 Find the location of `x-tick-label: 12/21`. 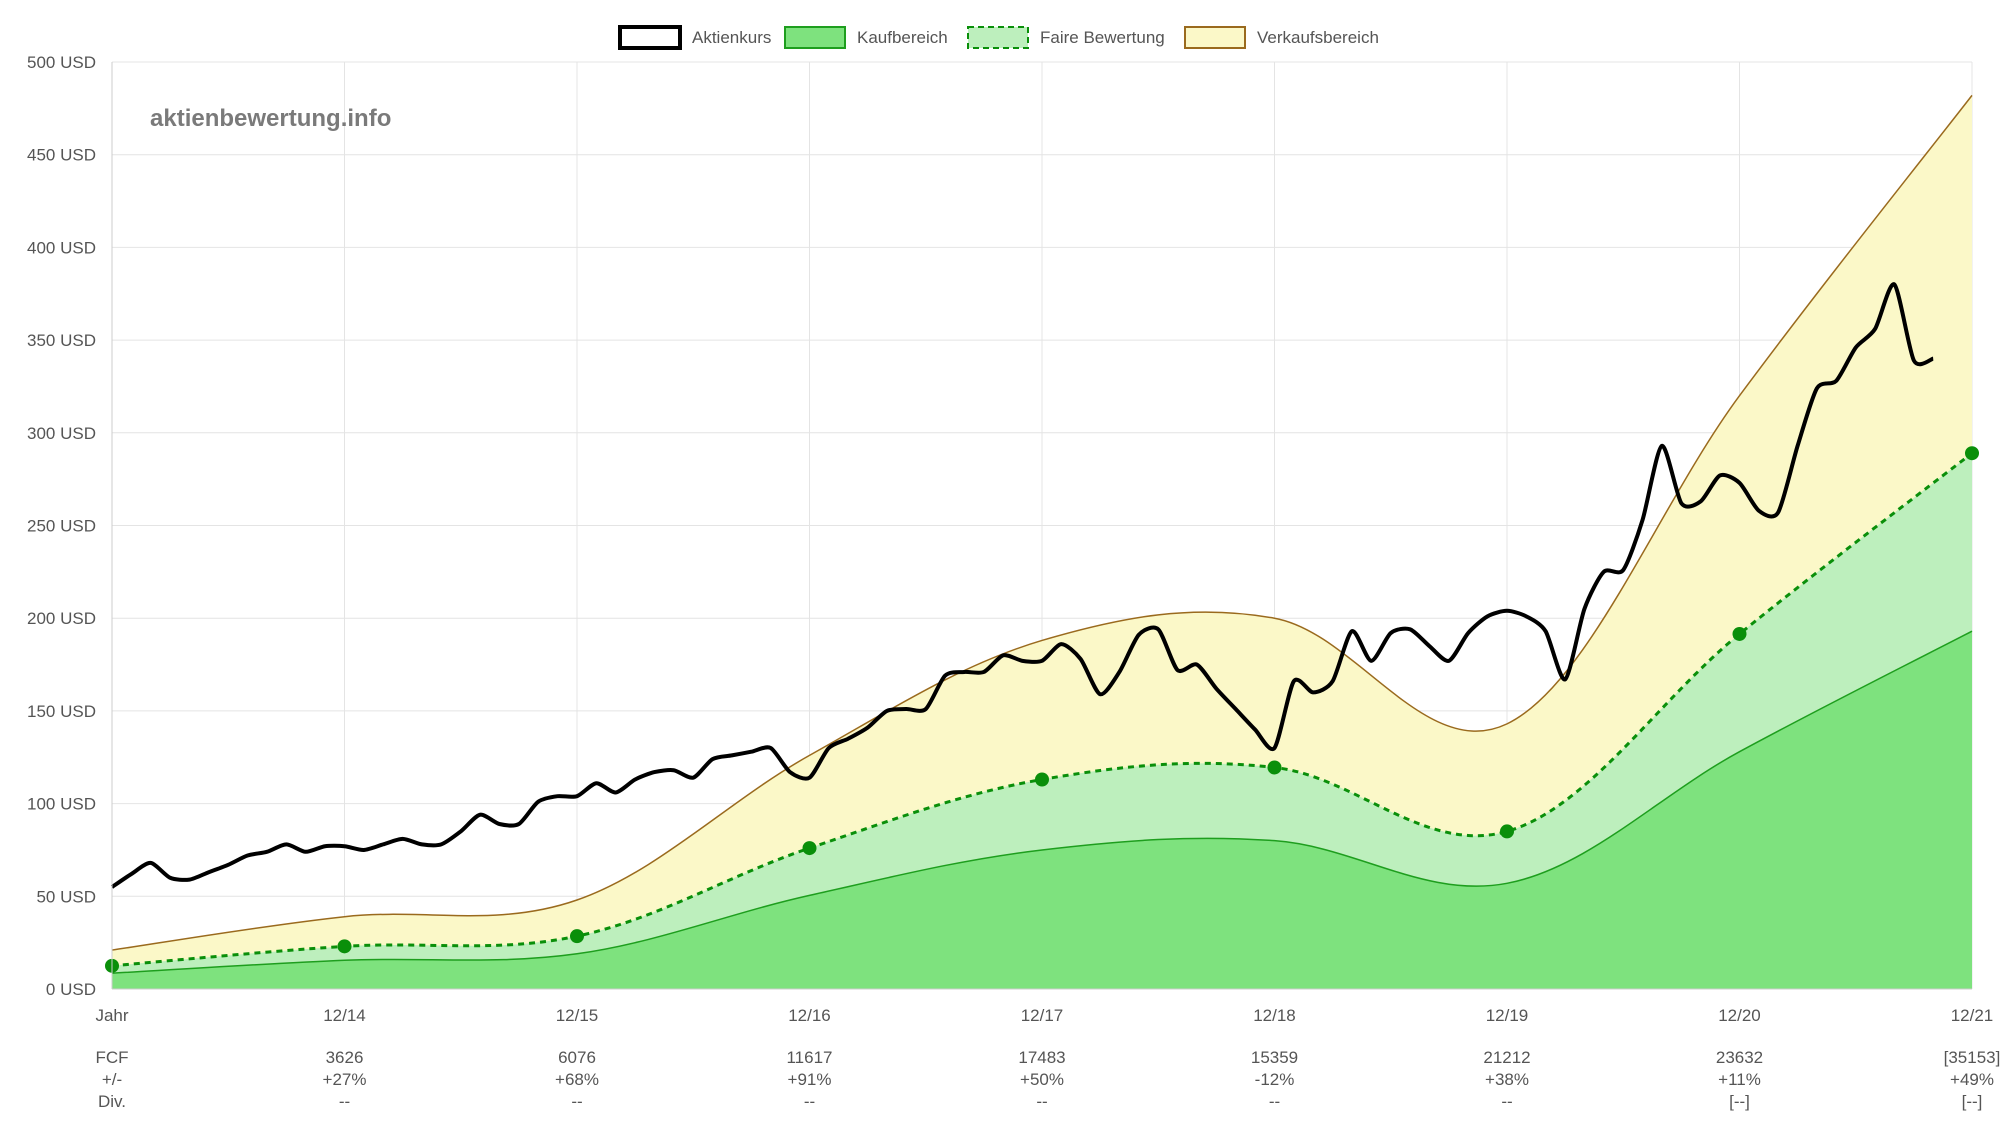

x-tick-label: 12/21 is located at coordinates (1972, 1015).